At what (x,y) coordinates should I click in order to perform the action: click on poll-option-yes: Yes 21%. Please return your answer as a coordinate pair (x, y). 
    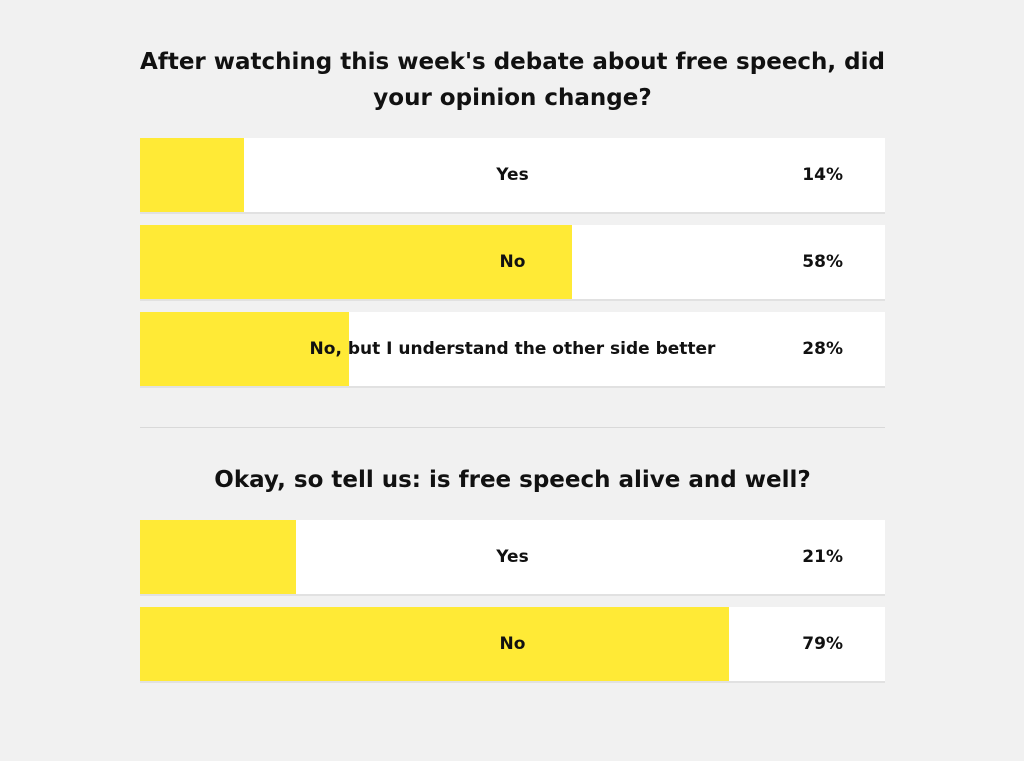
    Looking at the image, I should click on (512, 557).